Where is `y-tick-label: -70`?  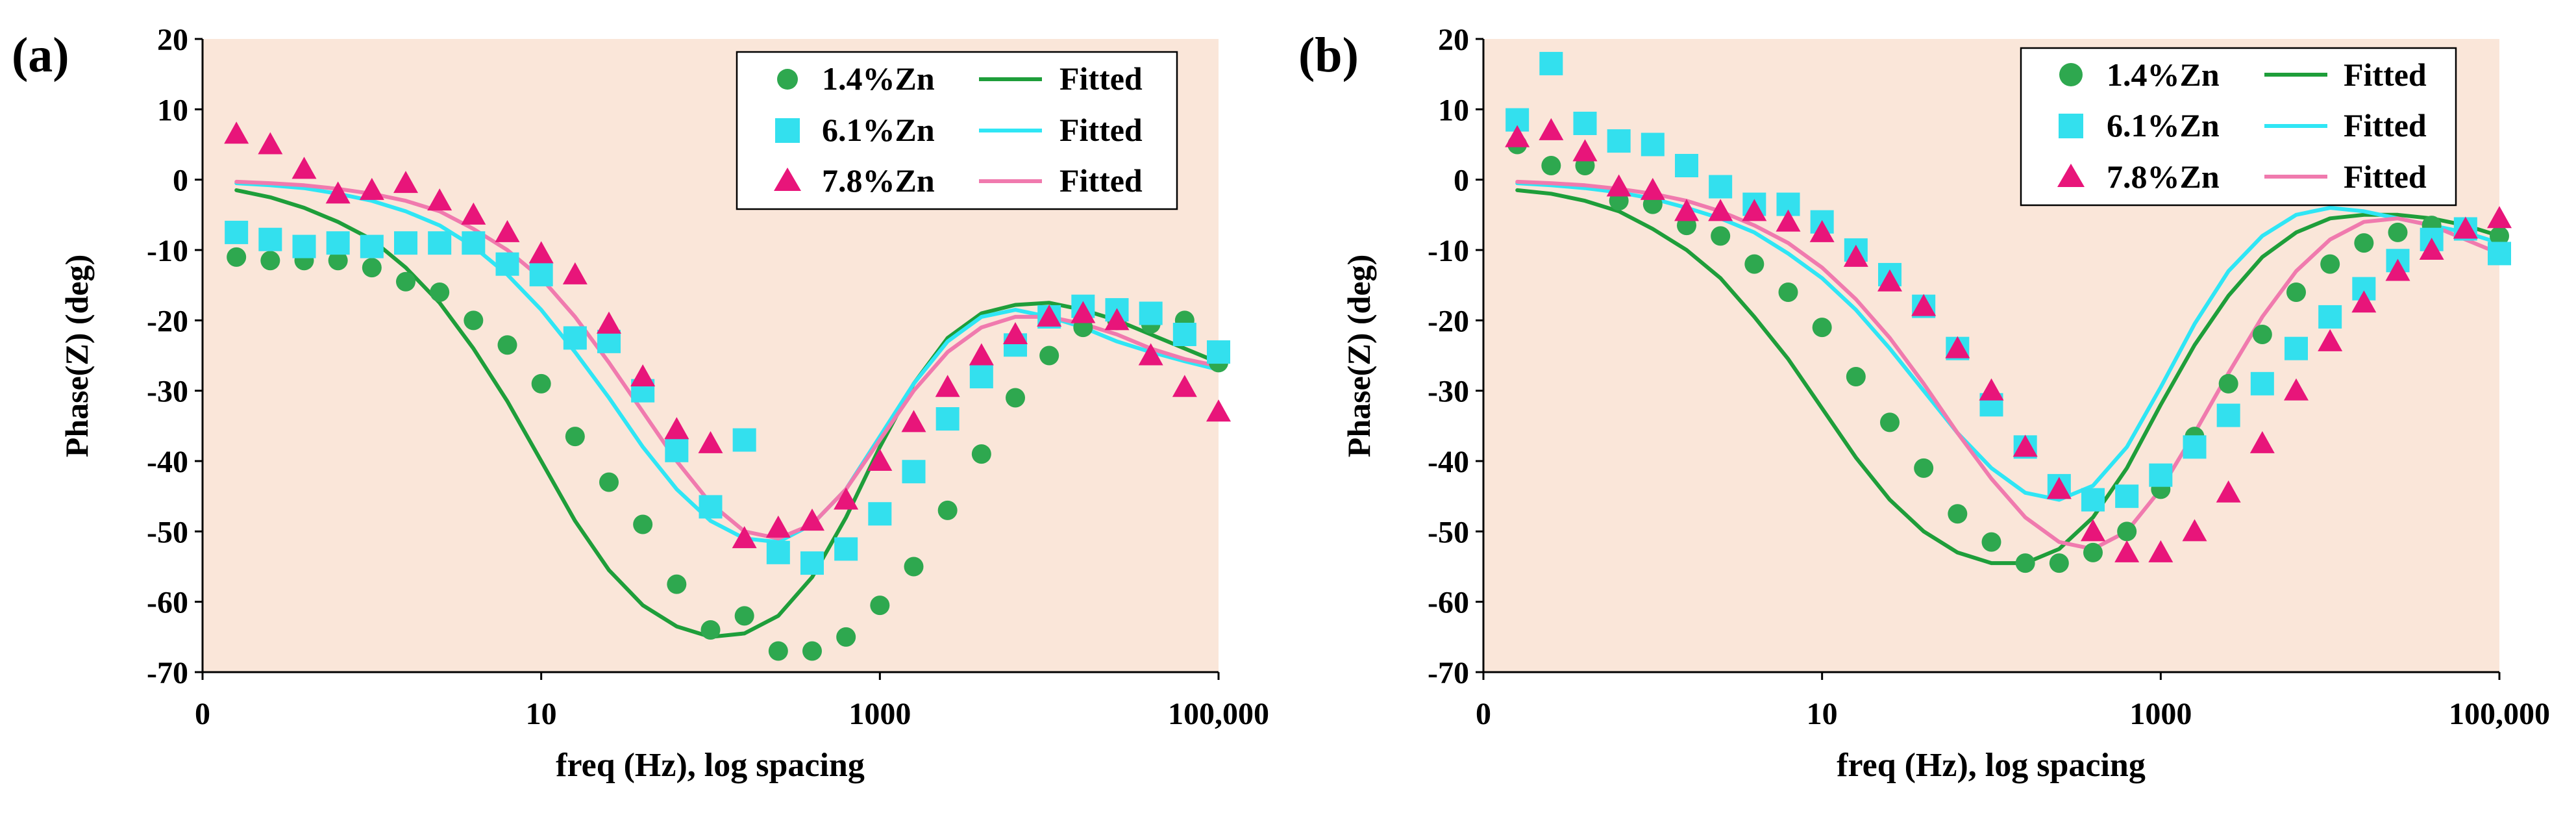 y-tick-label: -70 is located at coordinates (1448, 673).